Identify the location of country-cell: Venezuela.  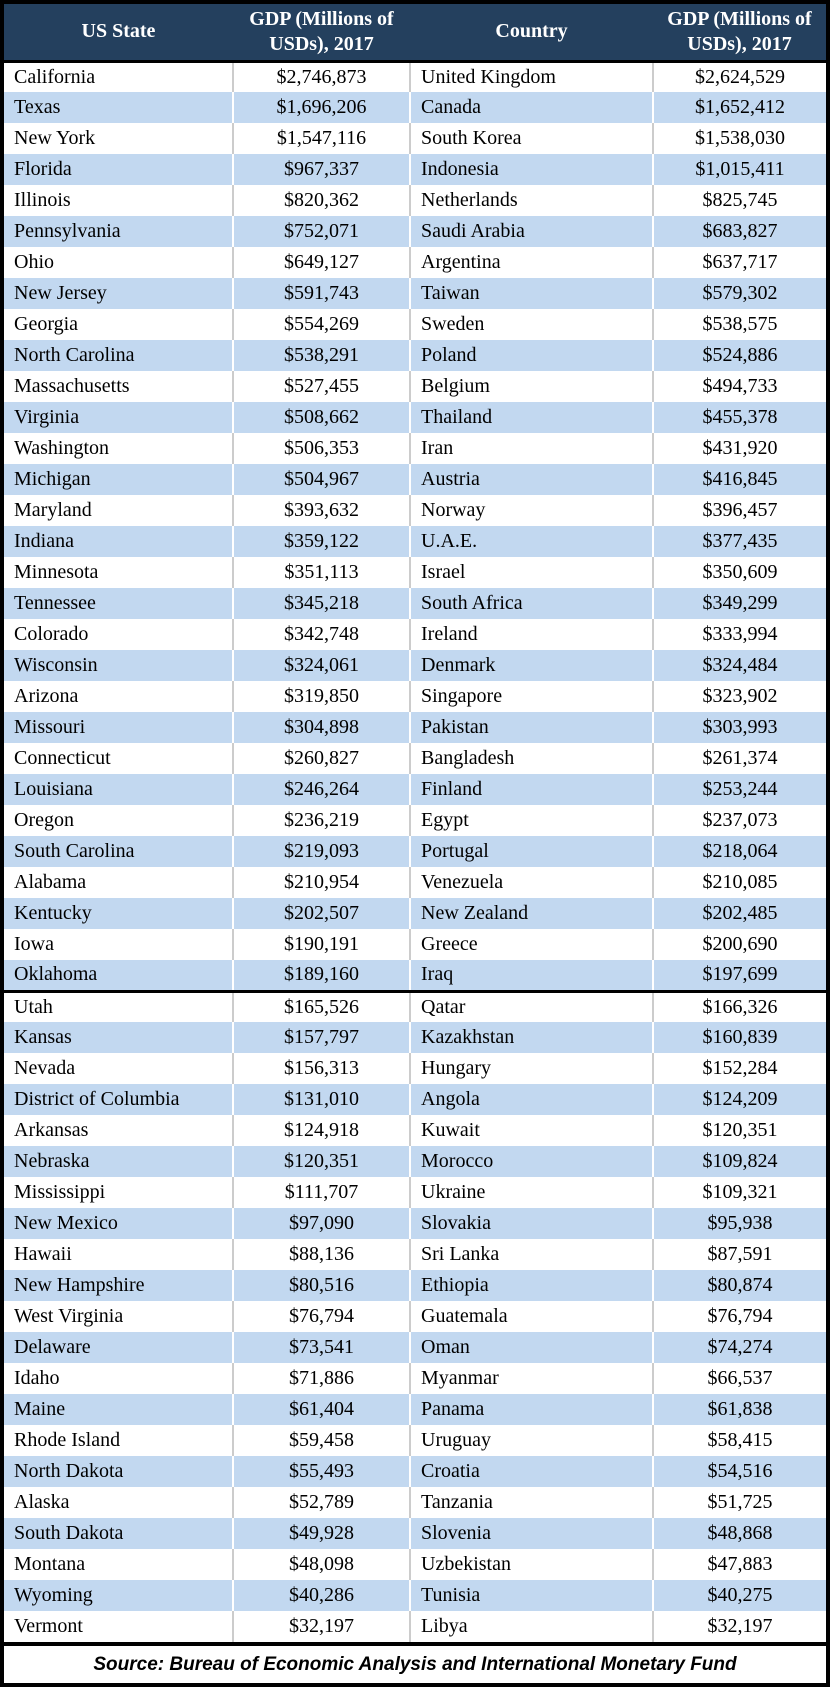
(531, 882).